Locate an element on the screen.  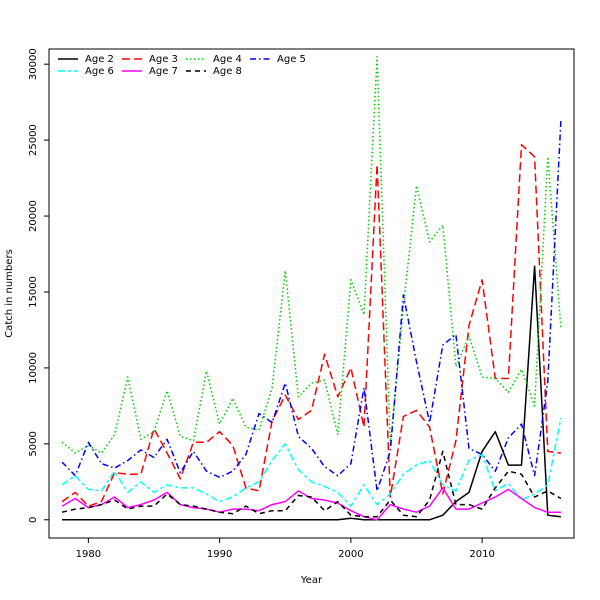
y-tick-label: 15000 is located at coordinates (33, 292).